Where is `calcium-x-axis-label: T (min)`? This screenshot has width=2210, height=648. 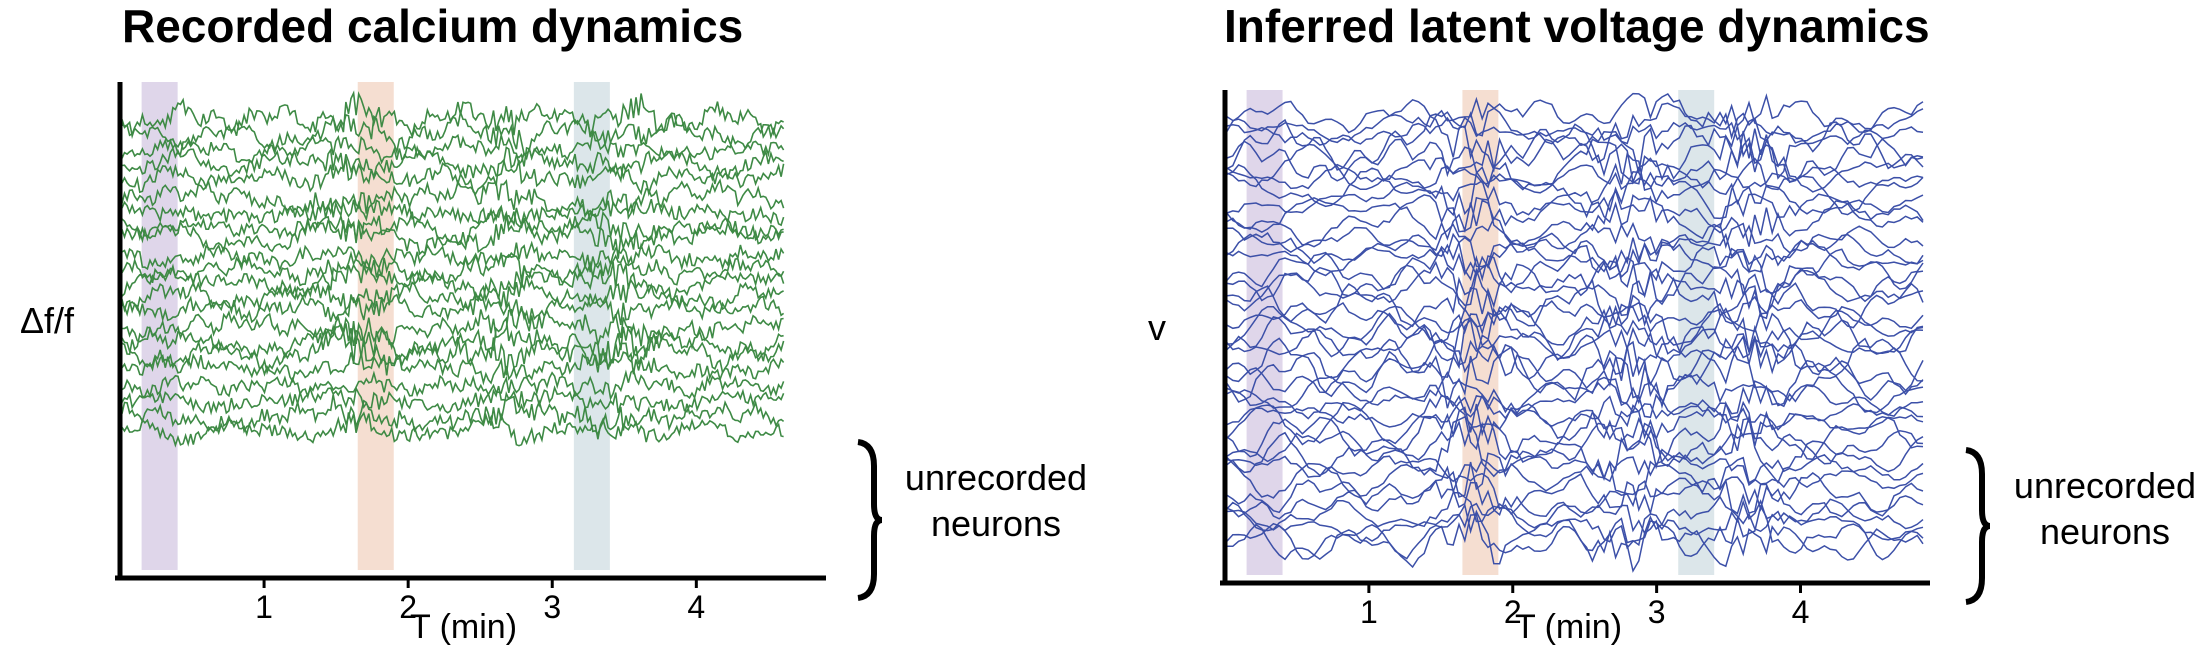
calcium-x-axis-label: T (min) is located at coordinates (463, 627).